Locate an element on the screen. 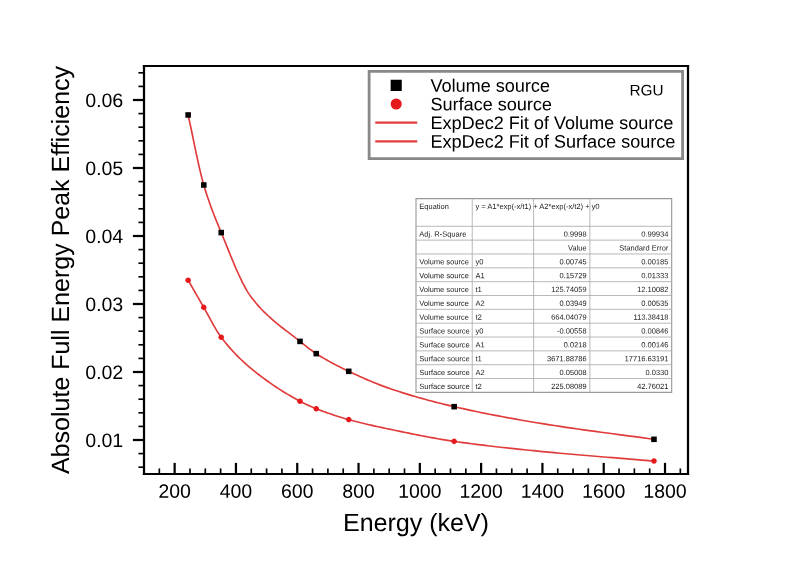 The height and width of the screenshot is (566, 806). y-tick-label: 0.05 is located at coordinates (104, 168).